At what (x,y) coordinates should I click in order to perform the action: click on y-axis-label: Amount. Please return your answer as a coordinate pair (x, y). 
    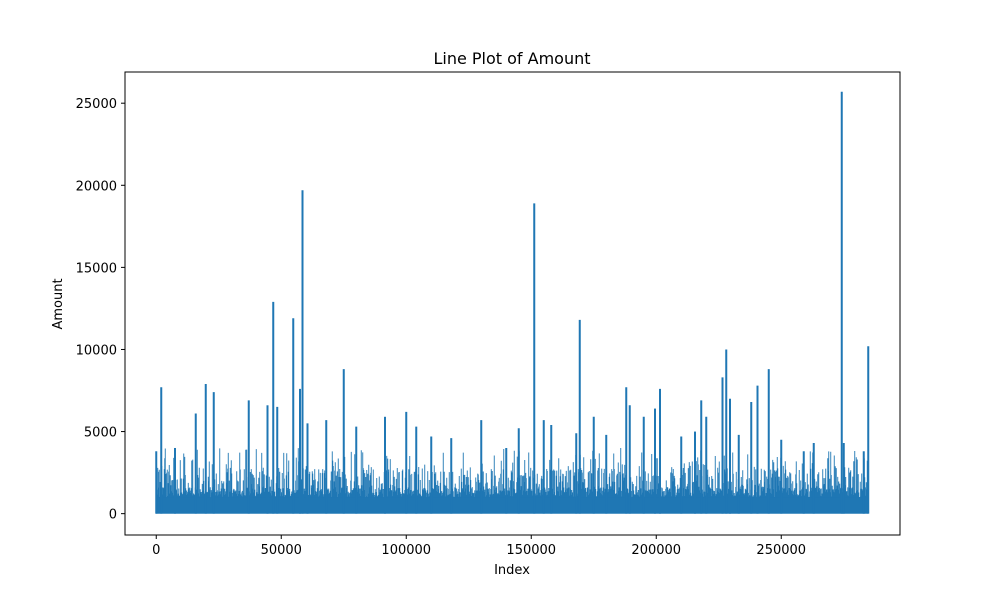
    Looking at the image, I should click on (58, 303).